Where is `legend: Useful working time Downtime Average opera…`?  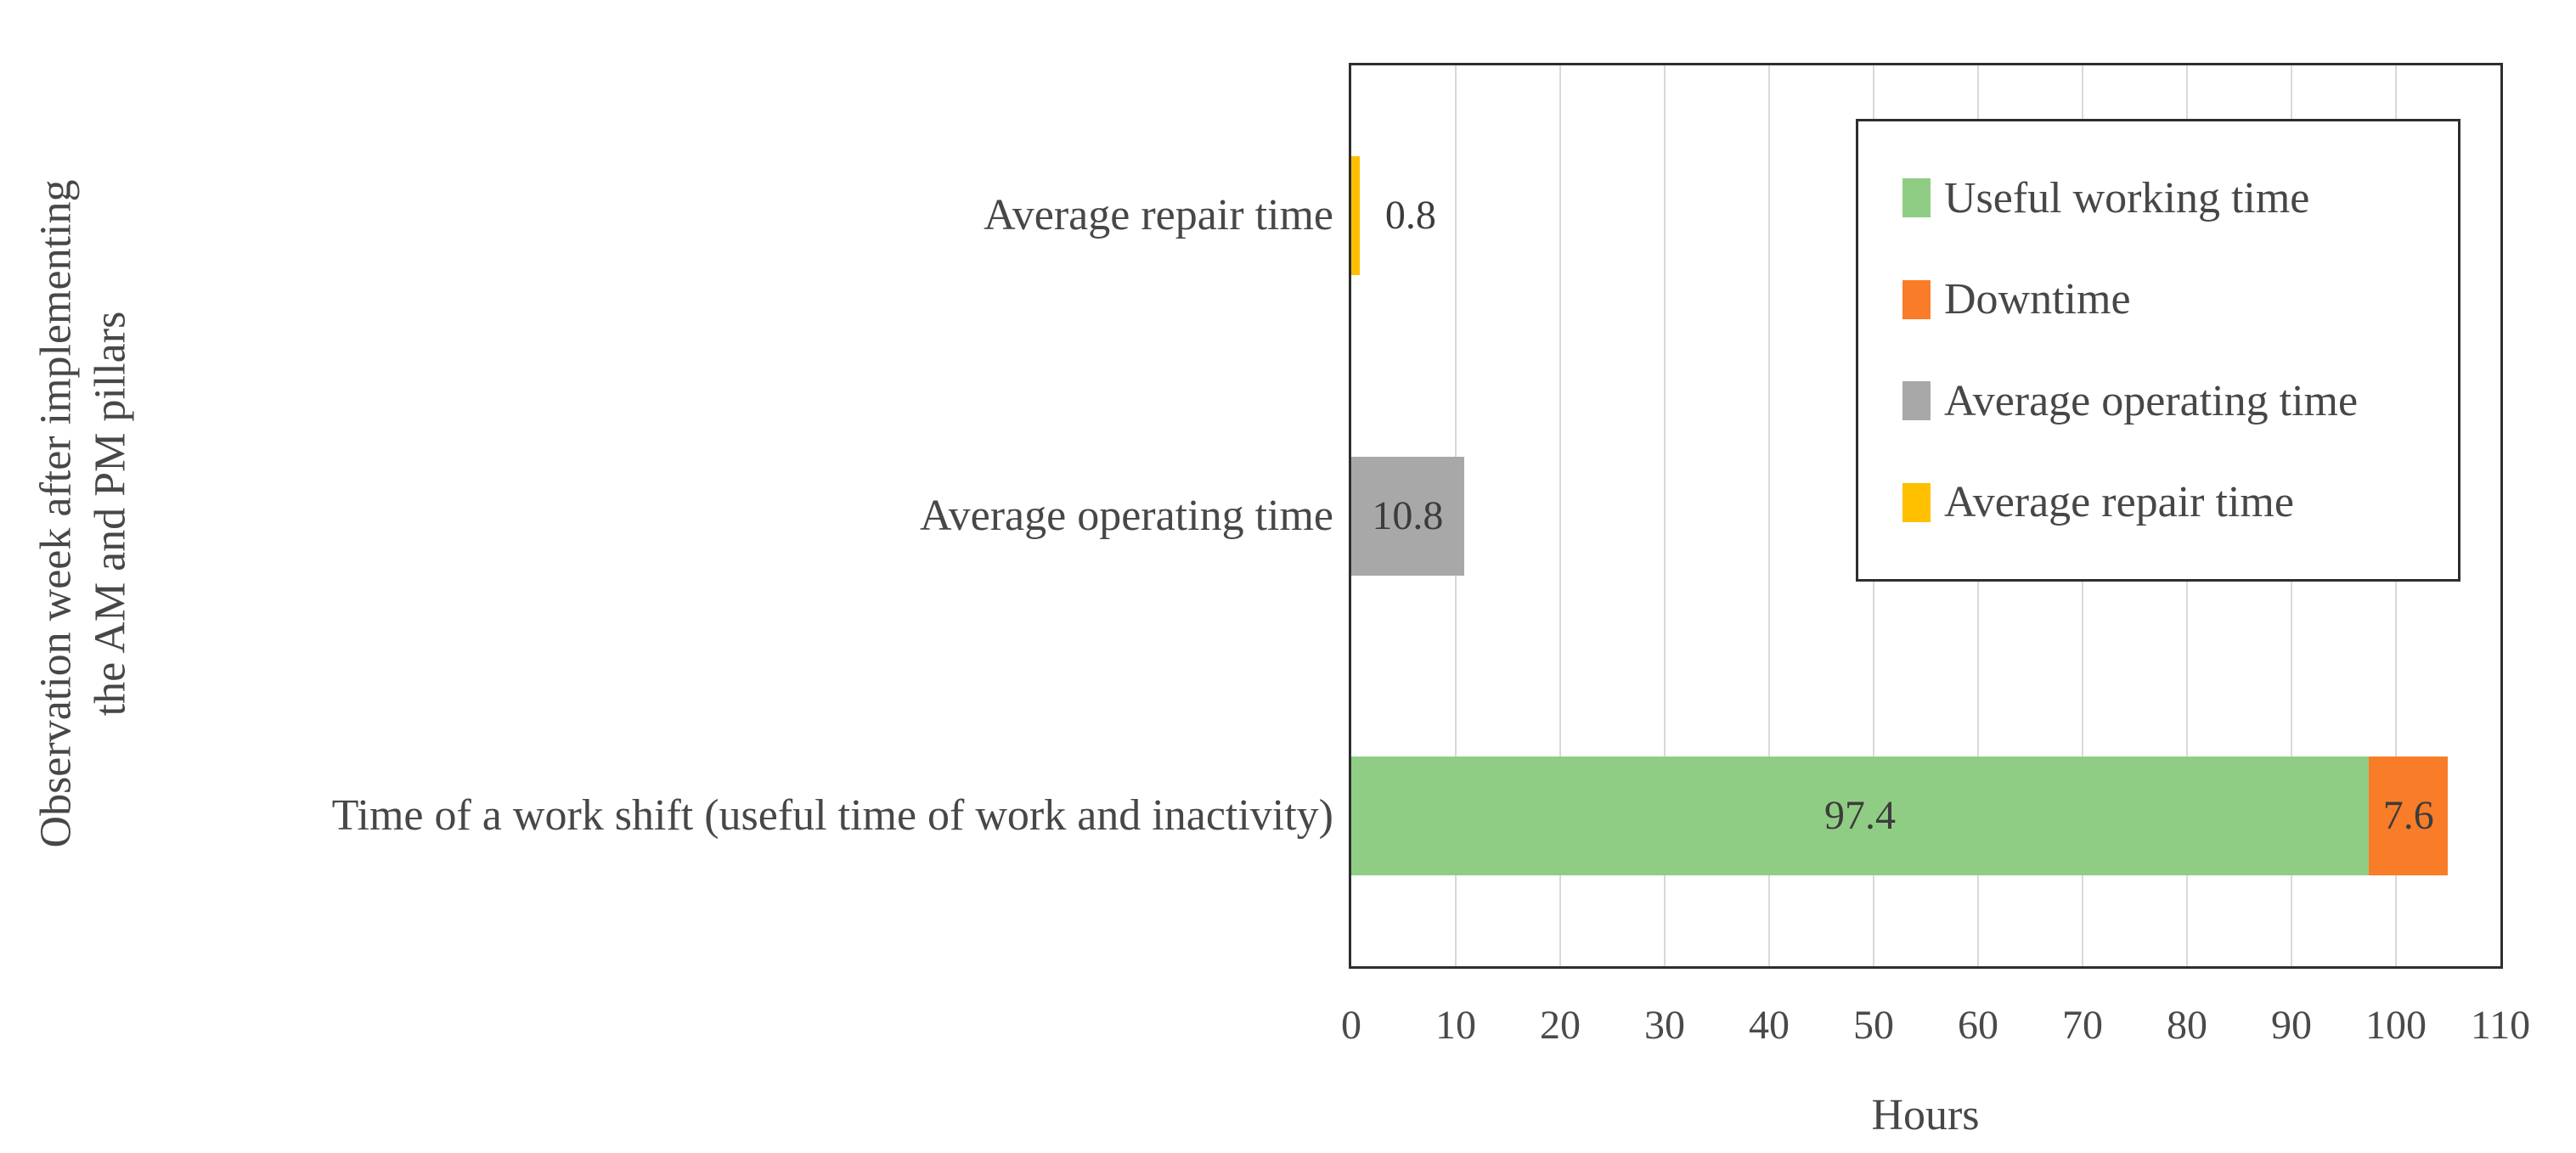
legend: Useful working time Downtime Average opera… is located at coordinates (2158, 350).